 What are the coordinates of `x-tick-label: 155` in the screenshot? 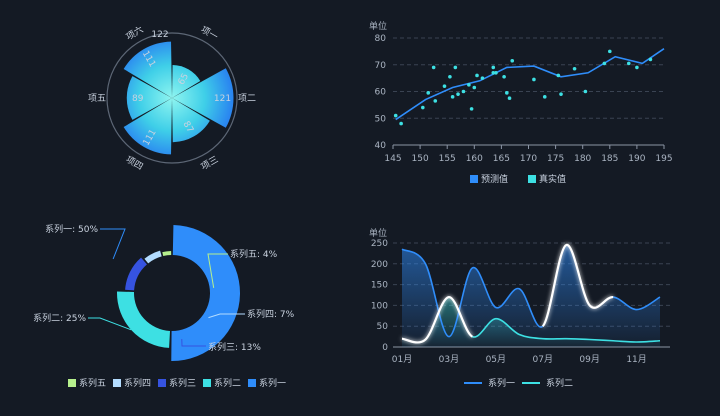 It's located at (447, 159).